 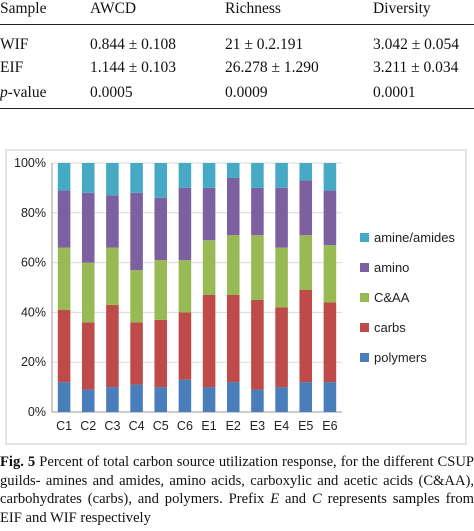 I want to click on y-tick-label: 0%, so click(x=37, y=412).